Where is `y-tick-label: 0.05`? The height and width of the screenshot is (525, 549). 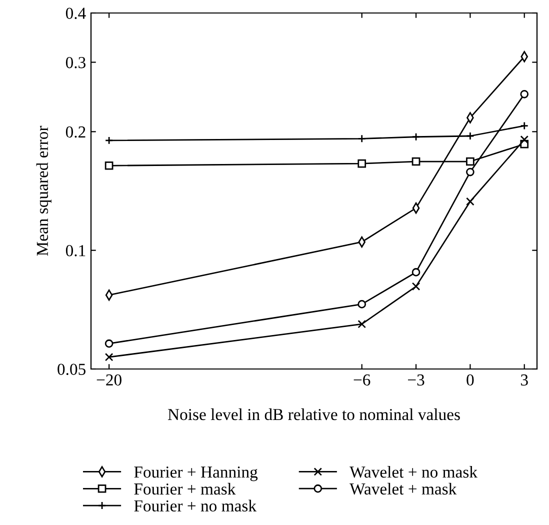 y-tick-label: 0.05 is located at coordinates (72, 370).